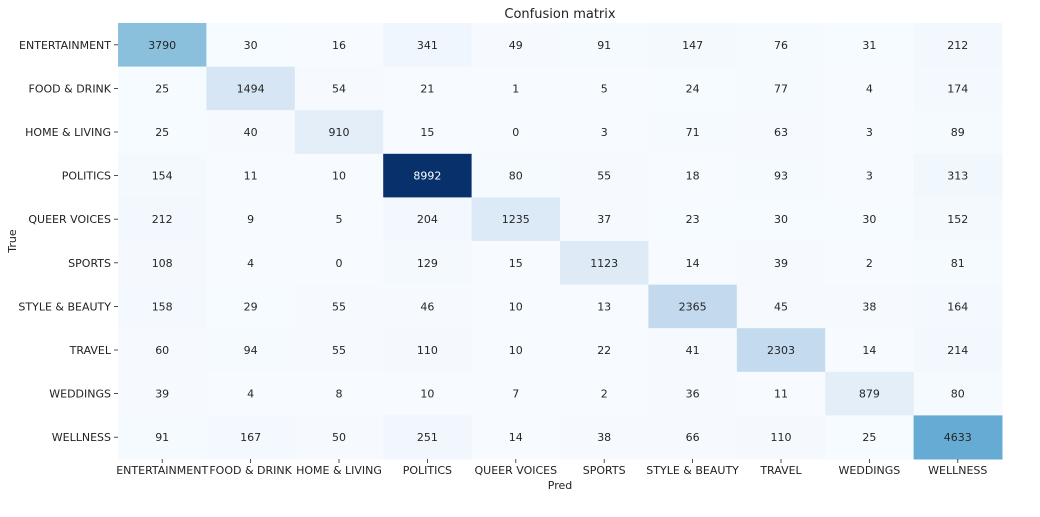 This screenshot has width=1040, height=517. What do you see at coordinates (427, 219) in the screenshot?
I see `cell-value-label: 204` at bounding box center [427, 219].